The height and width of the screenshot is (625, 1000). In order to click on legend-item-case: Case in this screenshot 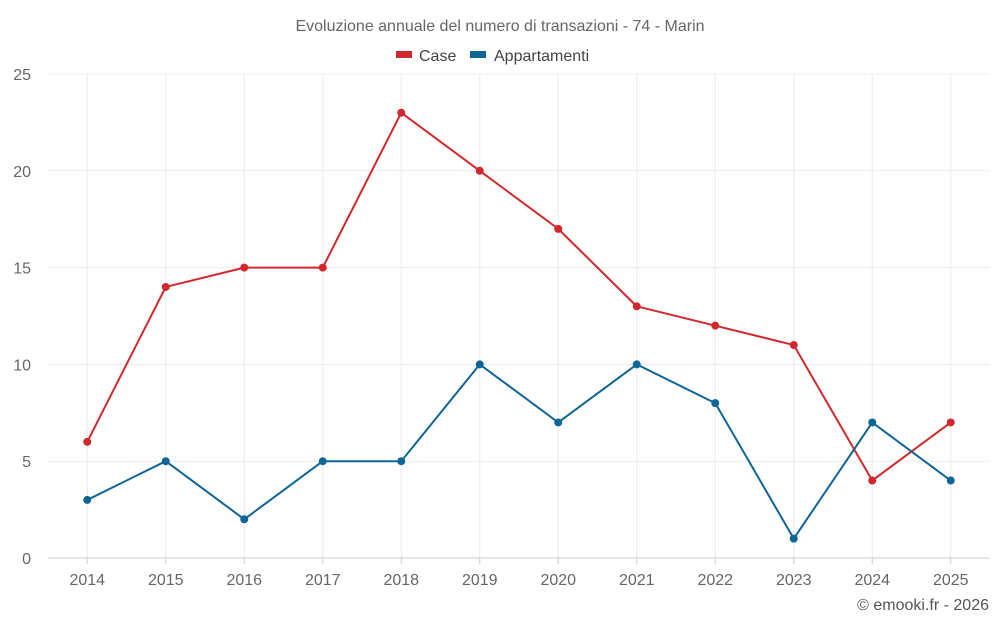, I will do `click(426, 56)`.